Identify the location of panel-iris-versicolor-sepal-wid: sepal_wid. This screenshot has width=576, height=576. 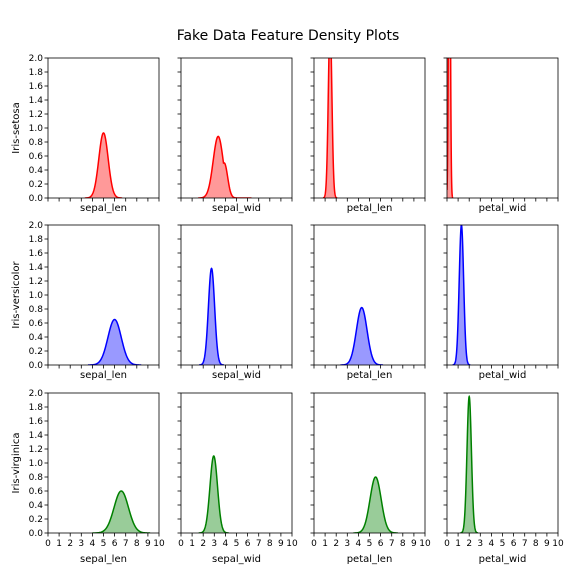
(235, 302).